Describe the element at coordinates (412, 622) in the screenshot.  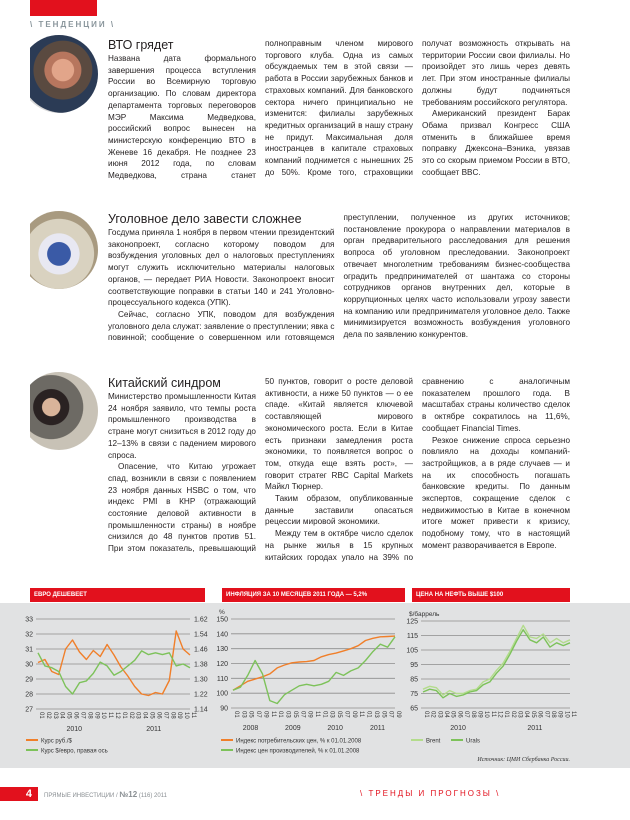
I see `y-tick-label: 125` at that location.